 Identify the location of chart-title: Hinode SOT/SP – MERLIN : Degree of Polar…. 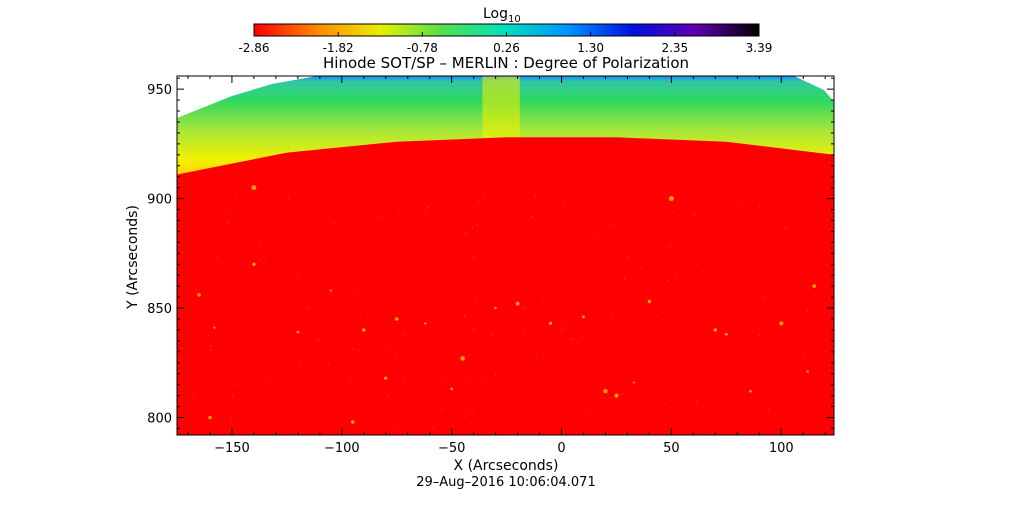
(506, 63).